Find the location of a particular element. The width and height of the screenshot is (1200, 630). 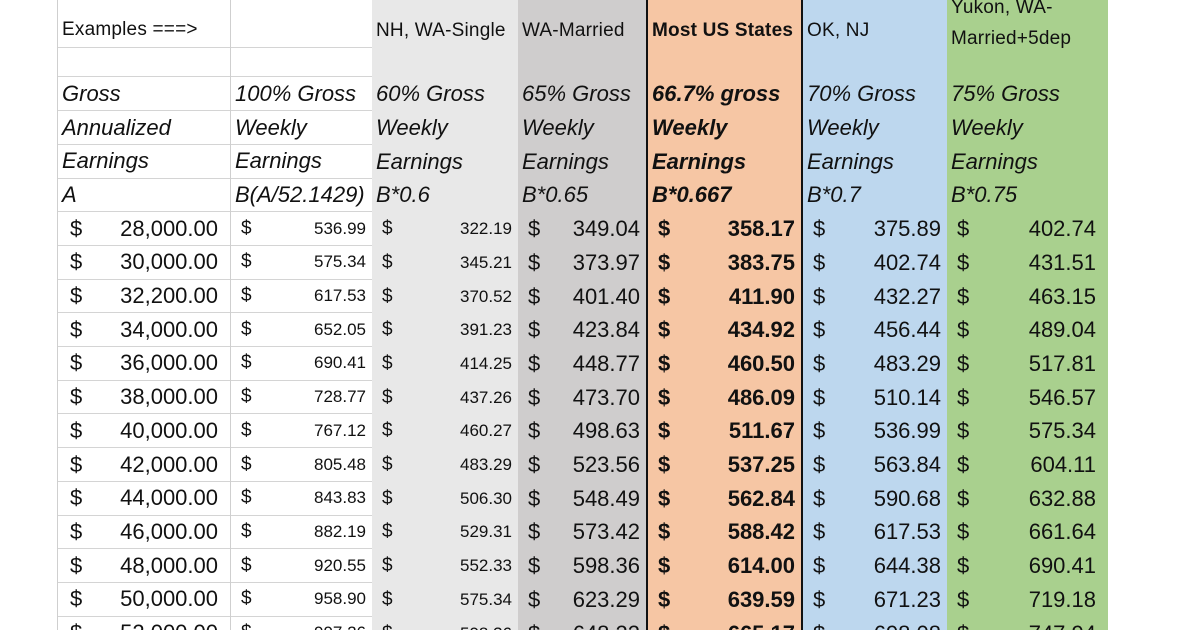

amount: 575.34 is located at coordinates (1062, 431).